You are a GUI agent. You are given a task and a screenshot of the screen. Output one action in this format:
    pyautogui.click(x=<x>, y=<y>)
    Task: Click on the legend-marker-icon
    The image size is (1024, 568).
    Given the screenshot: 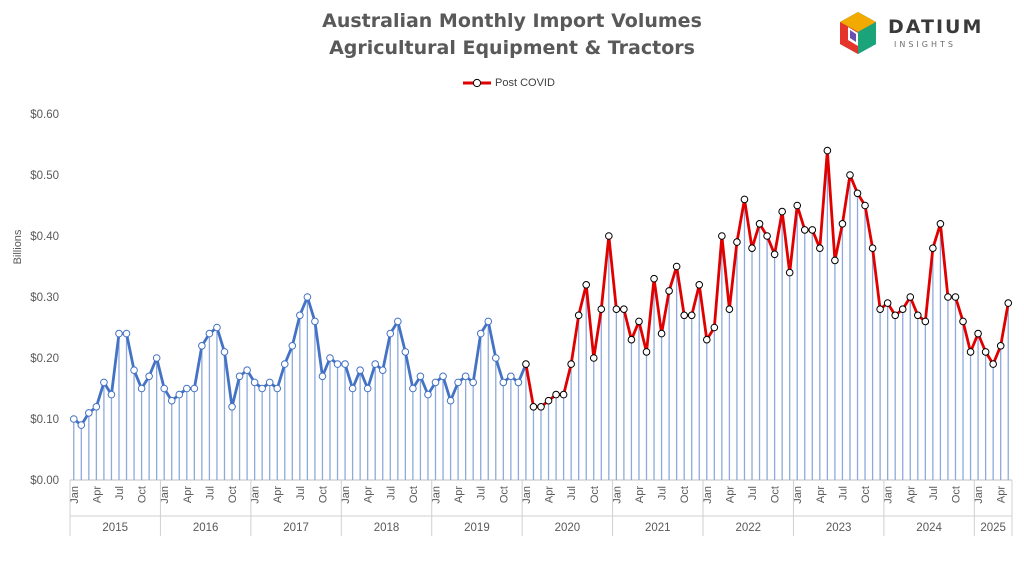 What is the action you would take?
    pyautogui.click(x=477, y=83)
    